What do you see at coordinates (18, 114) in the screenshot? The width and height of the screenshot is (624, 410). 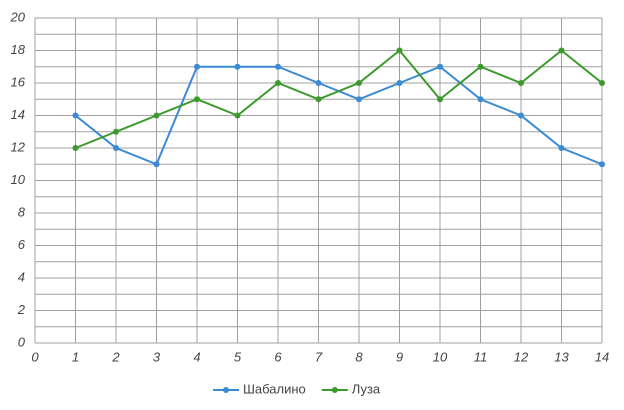 I see `y-tick-label: 14` at bounding box center [18, 114].